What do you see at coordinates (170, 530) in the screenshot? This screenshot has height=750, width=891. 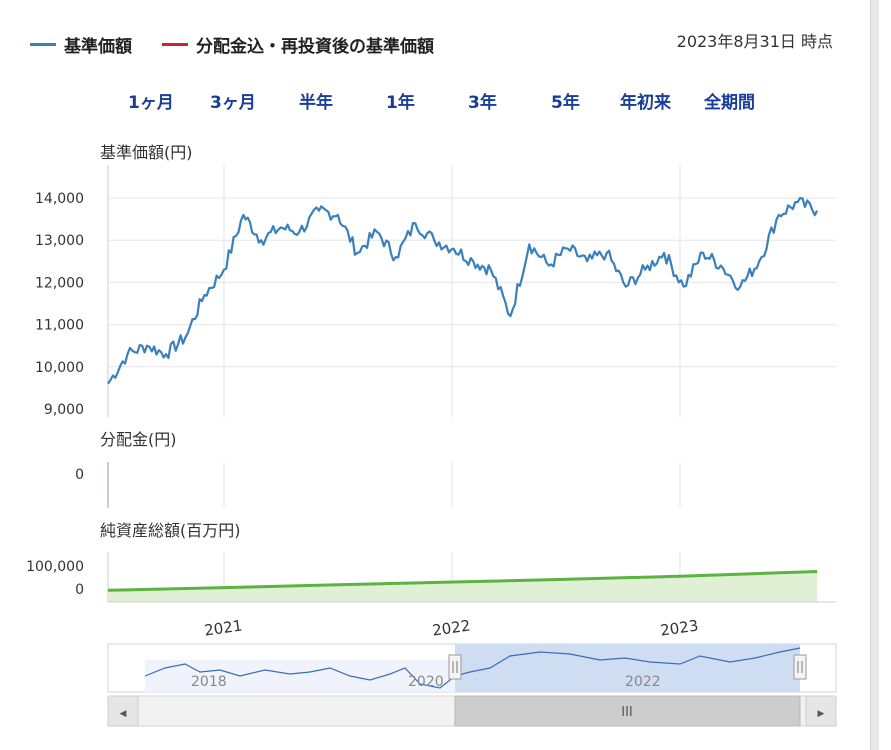 I see `assets-panel-title: 純資産総額(百万円)` at bounding box center [170, 530].